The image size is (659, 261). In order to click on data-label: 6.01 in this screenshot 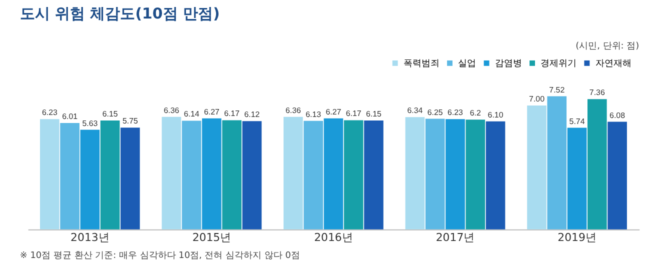, I will do `click(70, 117)`.